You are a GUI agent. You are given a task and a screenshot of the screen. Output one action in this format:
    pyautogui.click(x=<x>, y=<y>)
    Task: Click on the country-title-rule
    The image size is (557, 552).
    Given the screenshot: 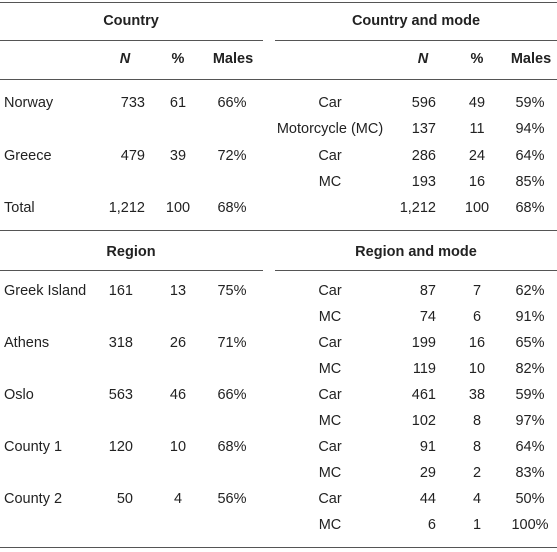 What is the action you would take?
    pyautogui.click(x=131, y=40)
    